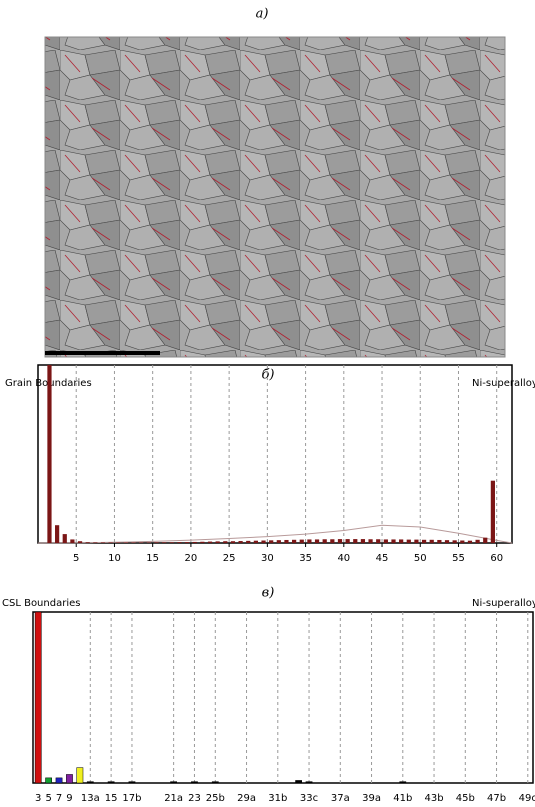  I want to click on x-tick-label: 20, so click(191, 558).